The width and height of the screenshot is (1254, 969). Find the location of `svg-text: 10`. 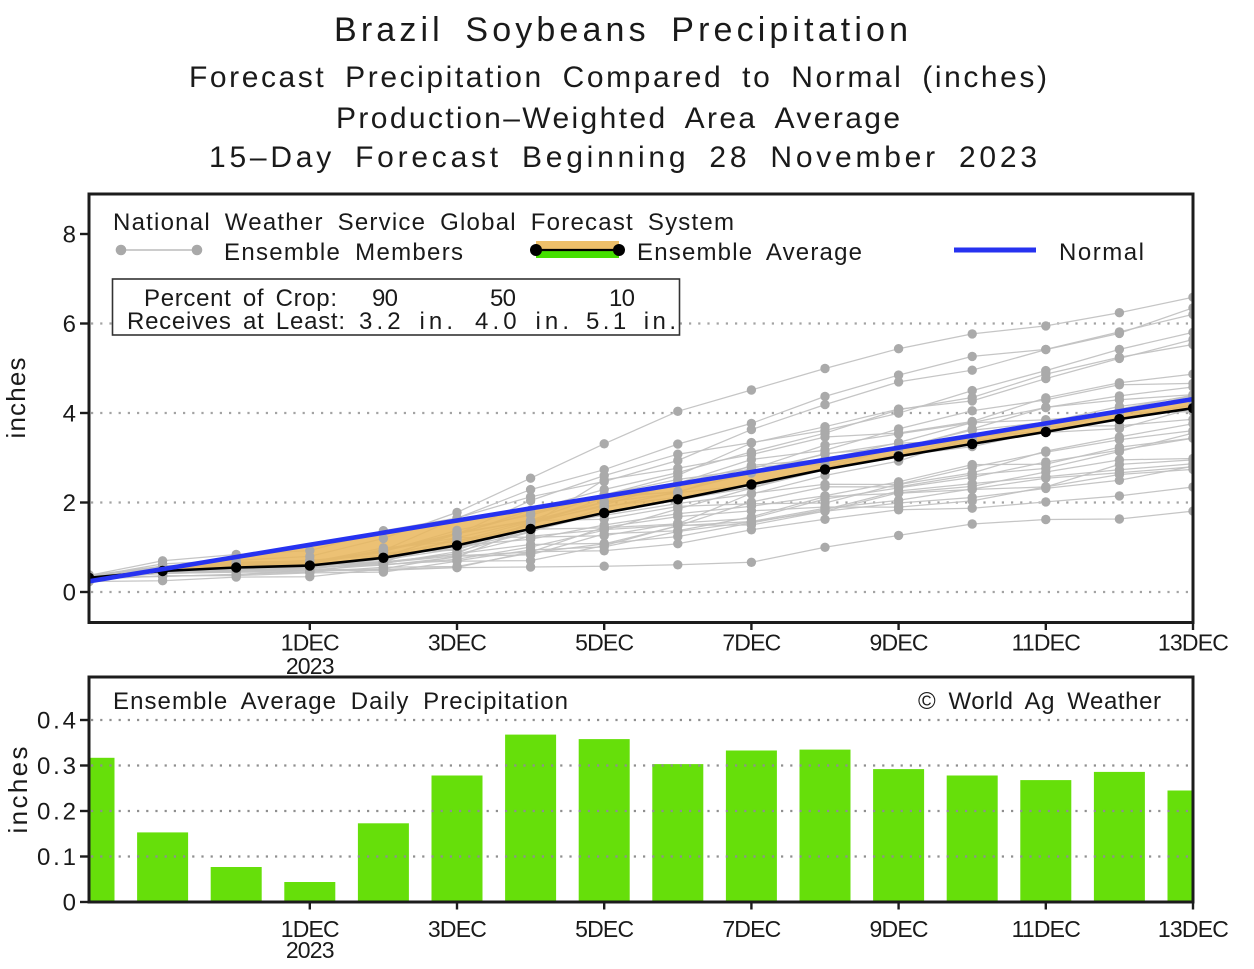

svg-text: 10 is located at coordinates (622, 298).